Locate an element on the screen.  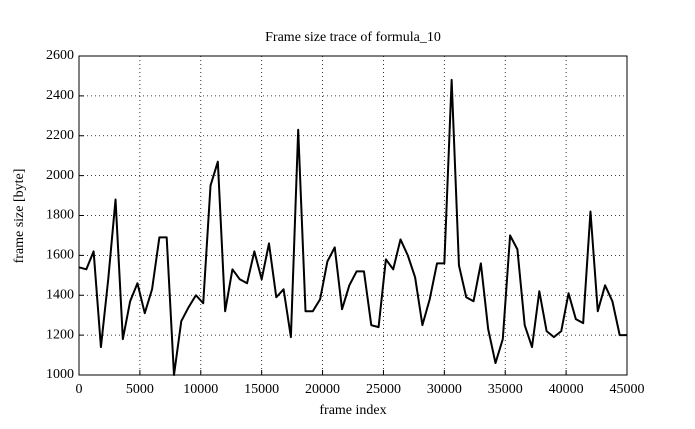
y-tick-label: 1000 is located at coordinates (60, 374).